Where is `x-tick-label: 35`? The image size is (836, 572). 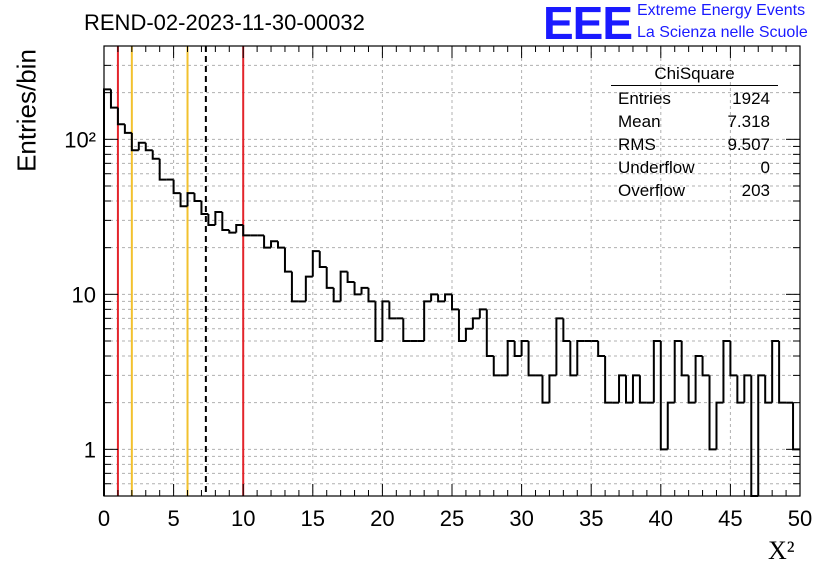
x-tick-label: 35 is located at coordinates (591, 518).